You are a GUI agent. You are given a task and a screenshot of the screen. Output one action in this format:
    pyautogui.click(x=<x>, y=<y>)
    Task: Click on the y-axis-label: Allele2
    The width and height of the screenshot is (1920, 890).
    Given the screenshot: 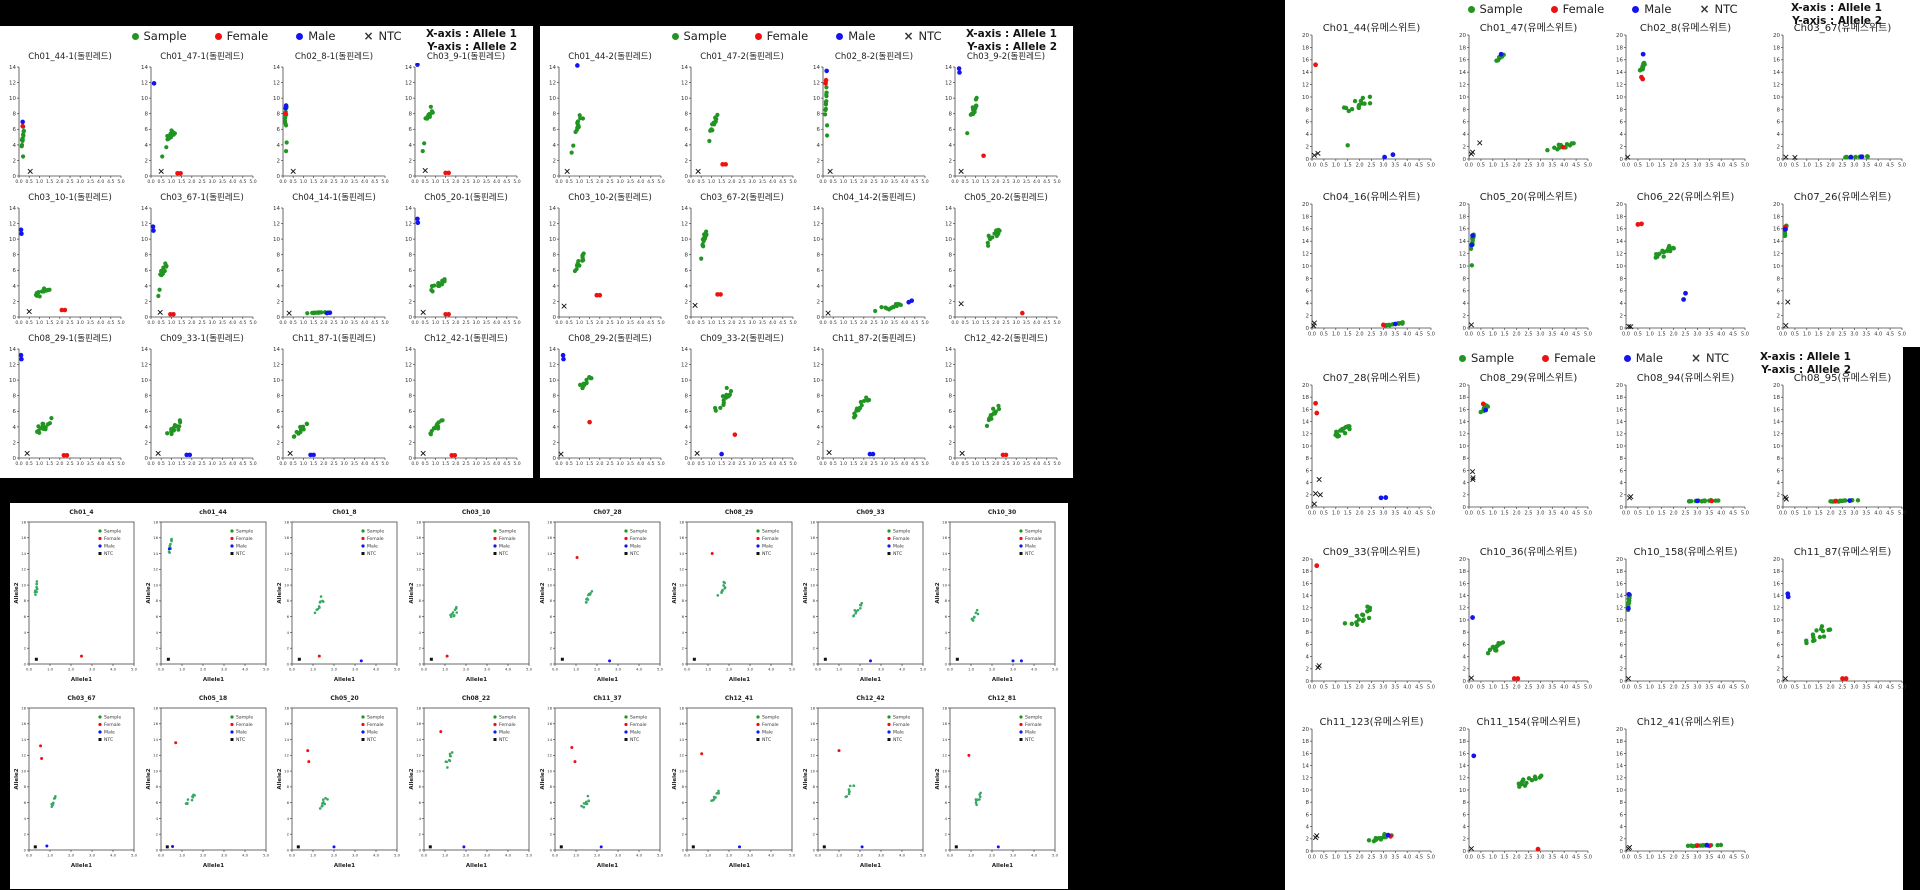 What is the action you would take?
    pyautogui.click(x=675, y=778)
    